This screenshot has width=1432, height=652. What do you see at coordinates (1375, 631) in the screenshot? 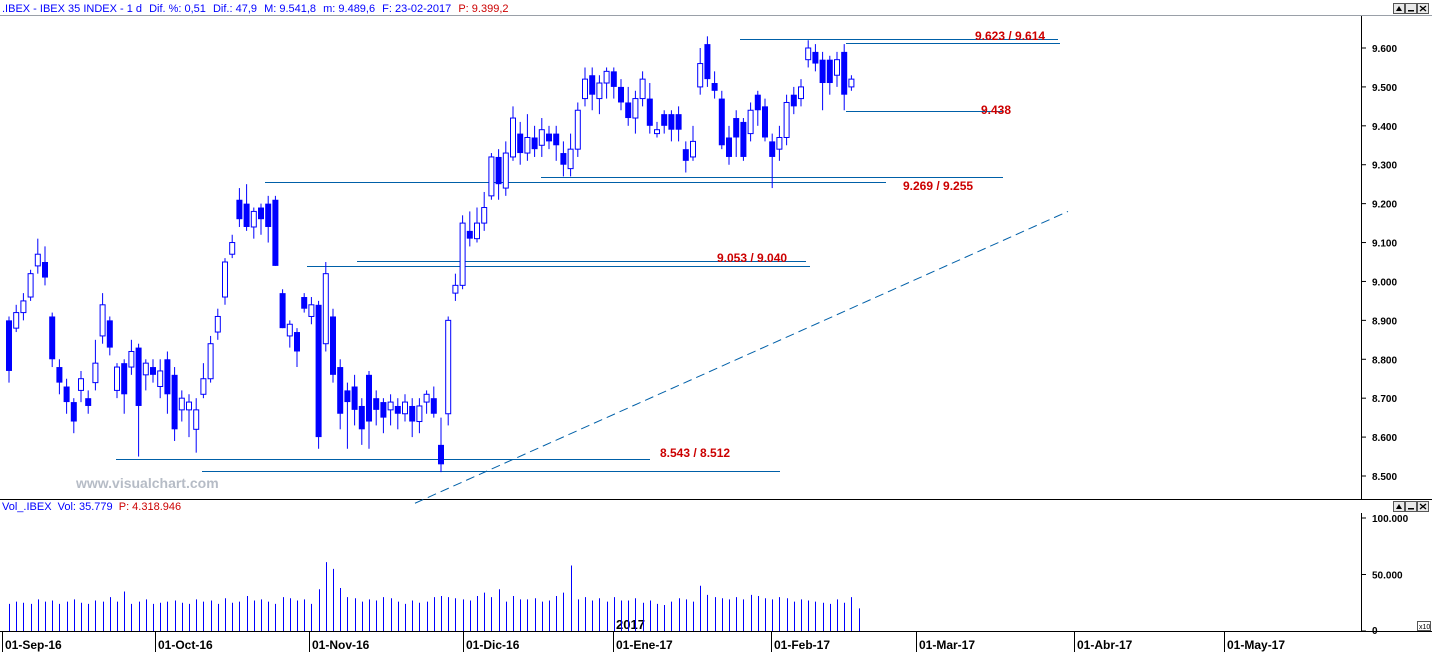
I see `volume-tick-label: 0` at bounding box center [1375, 631].